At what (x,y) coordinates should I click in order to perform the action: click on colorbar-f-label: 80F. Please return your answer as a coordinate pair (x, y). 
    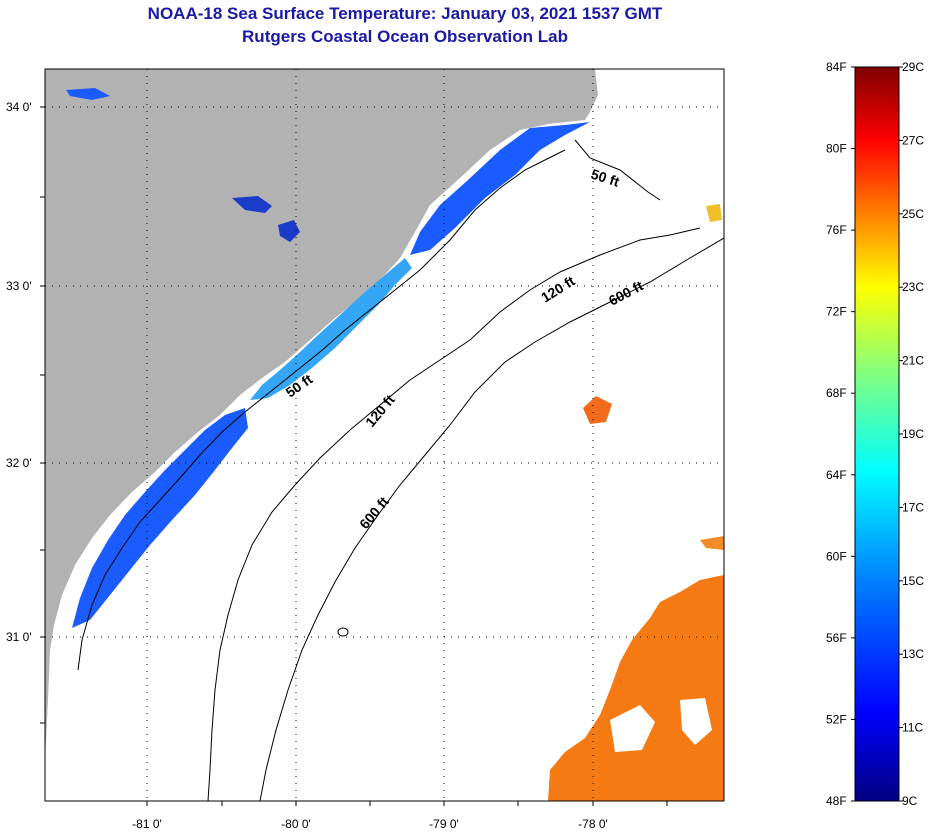
    Looking at the image, I should click on (836, 149).